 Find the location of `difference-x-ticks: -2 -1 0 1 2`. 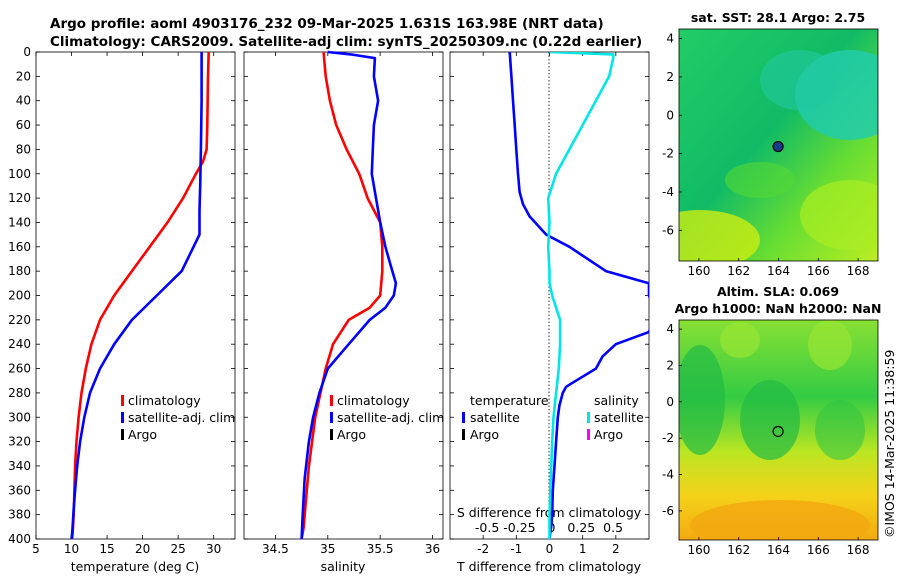

difference-x-ticks: -2 -1 0 1 2 is located at coordinates (548, 549).